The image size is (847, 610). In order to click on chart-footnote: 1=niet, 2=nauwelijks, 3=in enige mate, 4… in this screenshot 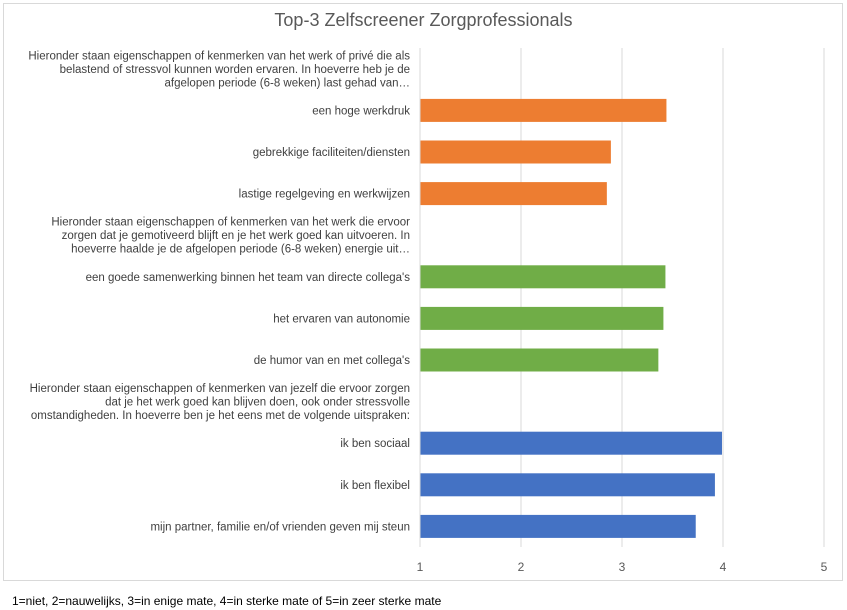, I will do `click(227, 601)`.